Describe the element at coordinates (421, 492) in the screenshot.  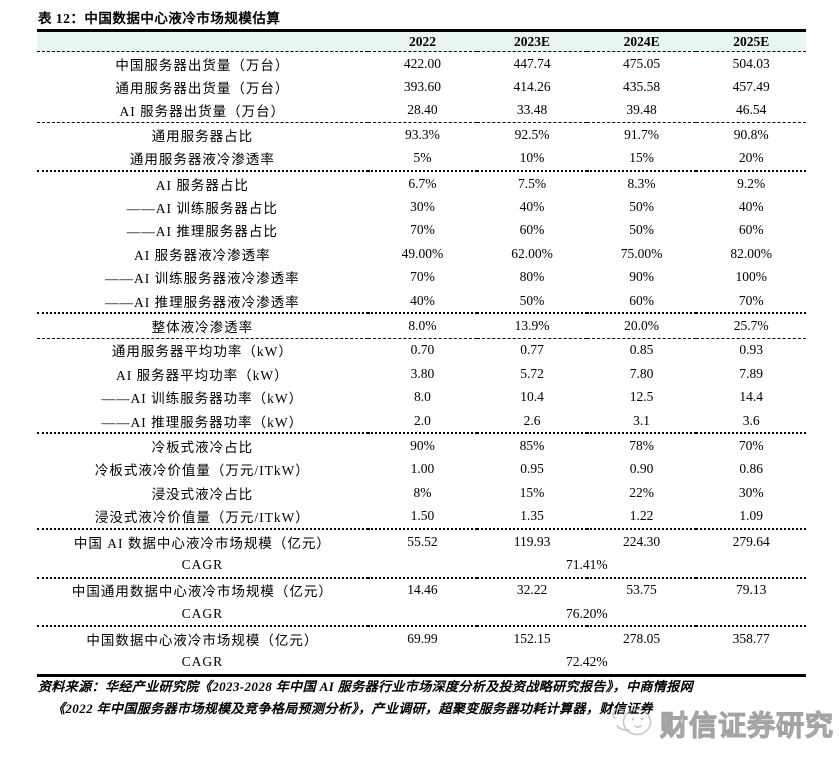
I see `table-row: 浸没式液冷占比 8% 15% 22% 30%` at that location.